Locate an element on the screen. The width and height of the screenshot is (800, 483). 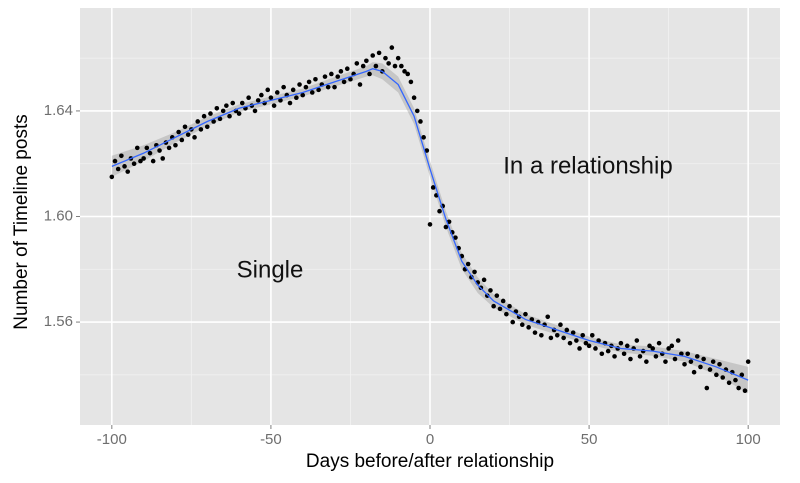
x-tick-label: -50 is located at coordinates (271, 439).